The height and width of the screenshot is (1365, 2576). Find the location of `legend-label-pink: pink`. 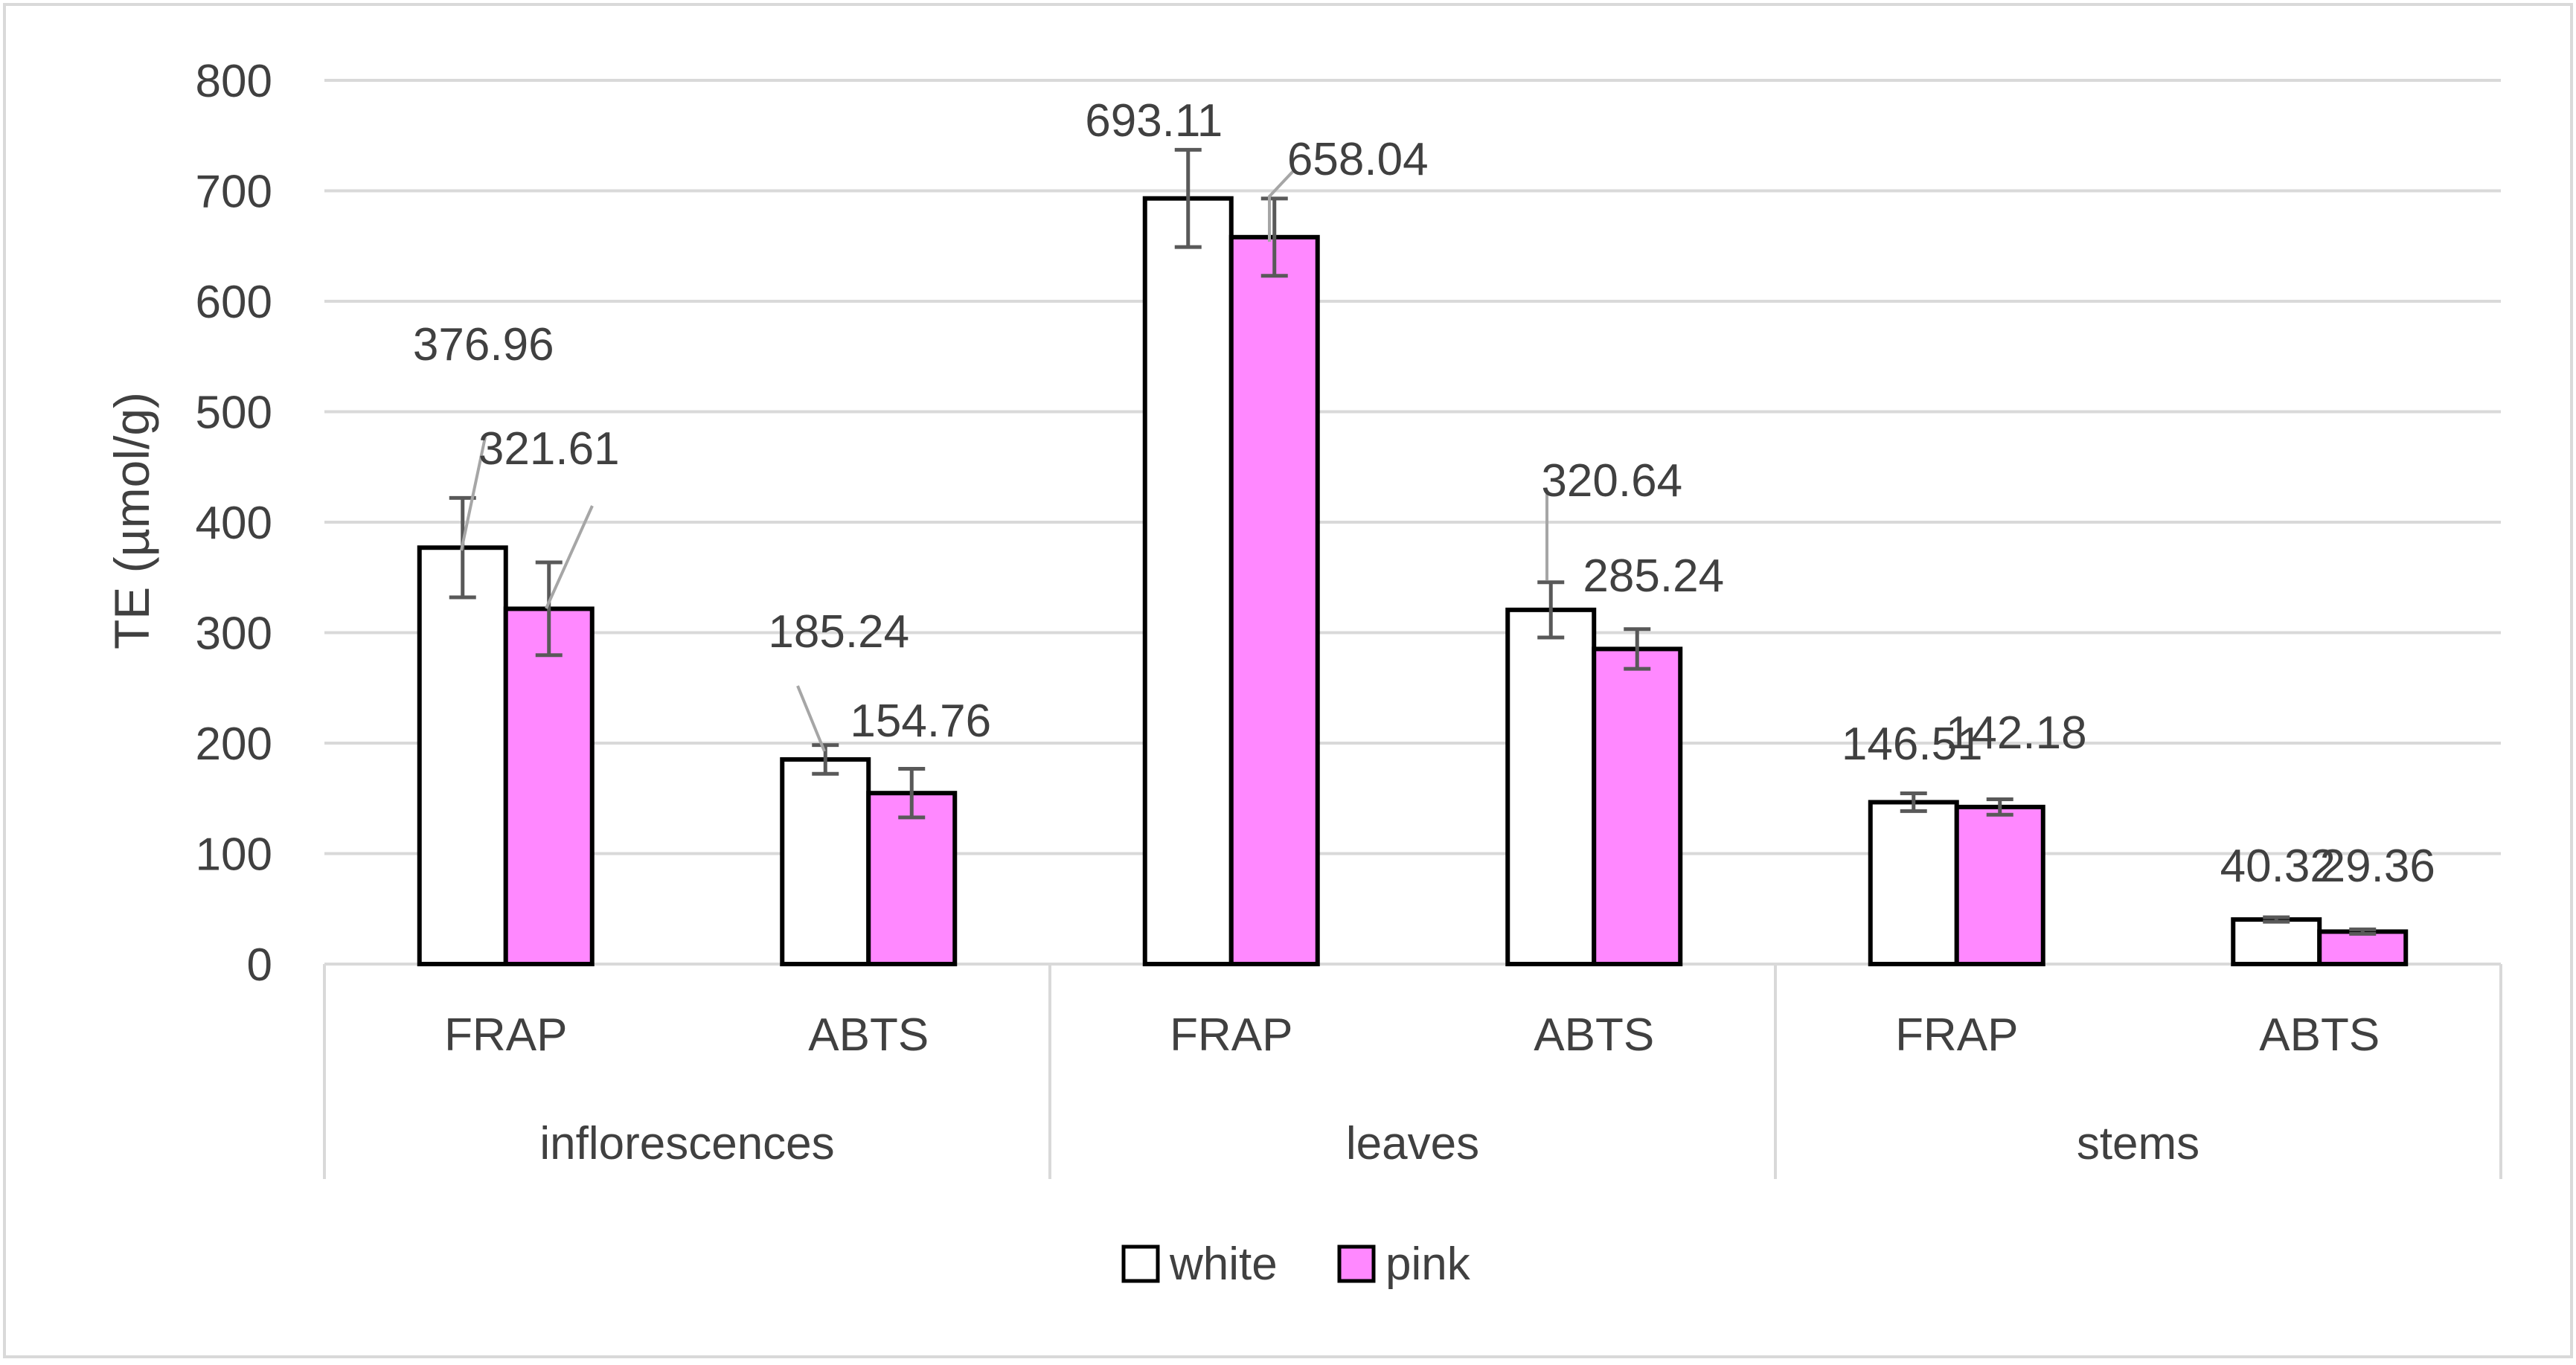

legend-label-pink: pink is located at coordinates (1428, 1264).